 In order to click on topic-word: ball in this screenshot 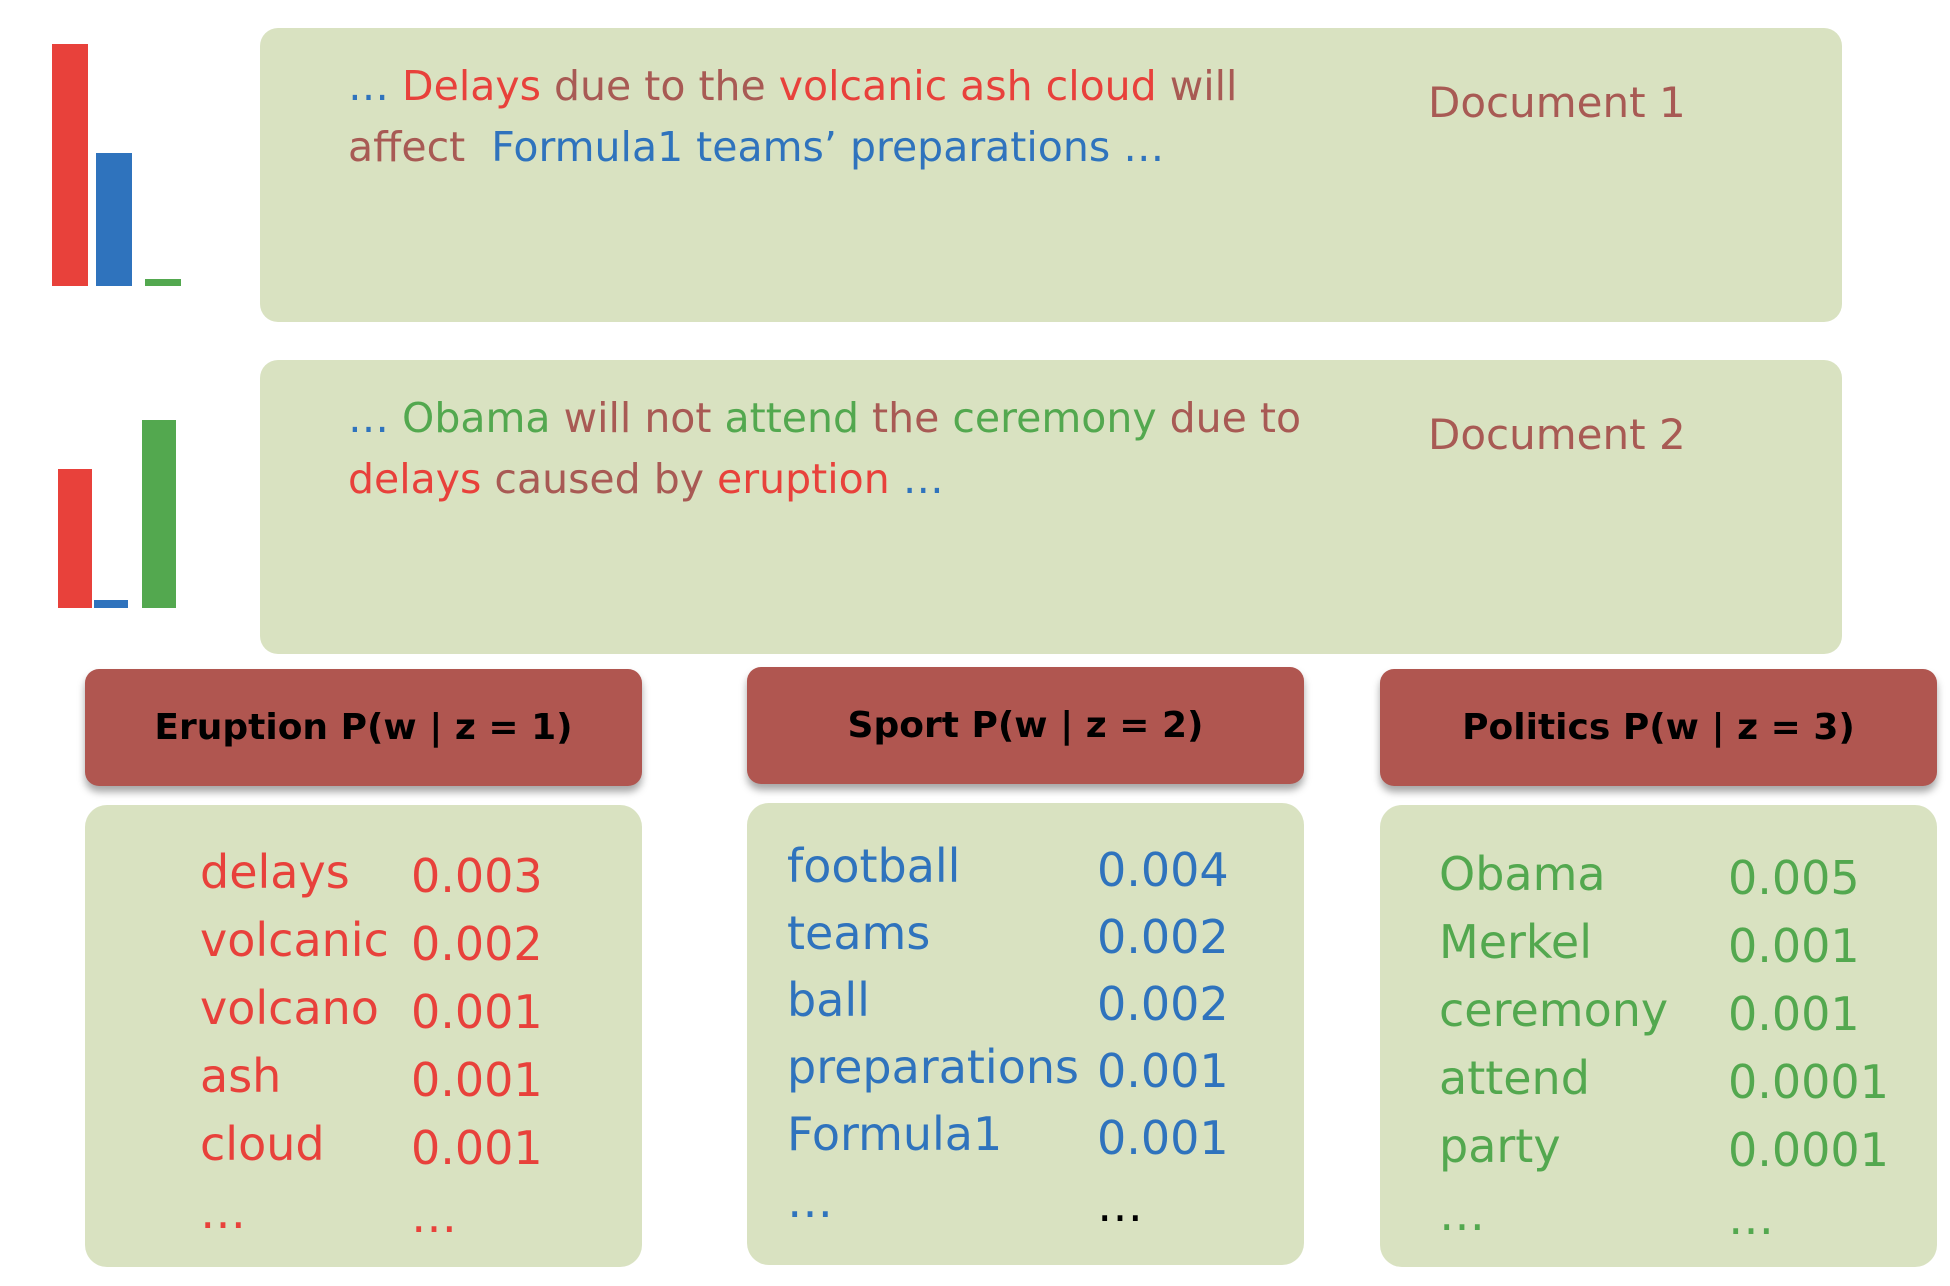, I will do `click(828, 1000)`.